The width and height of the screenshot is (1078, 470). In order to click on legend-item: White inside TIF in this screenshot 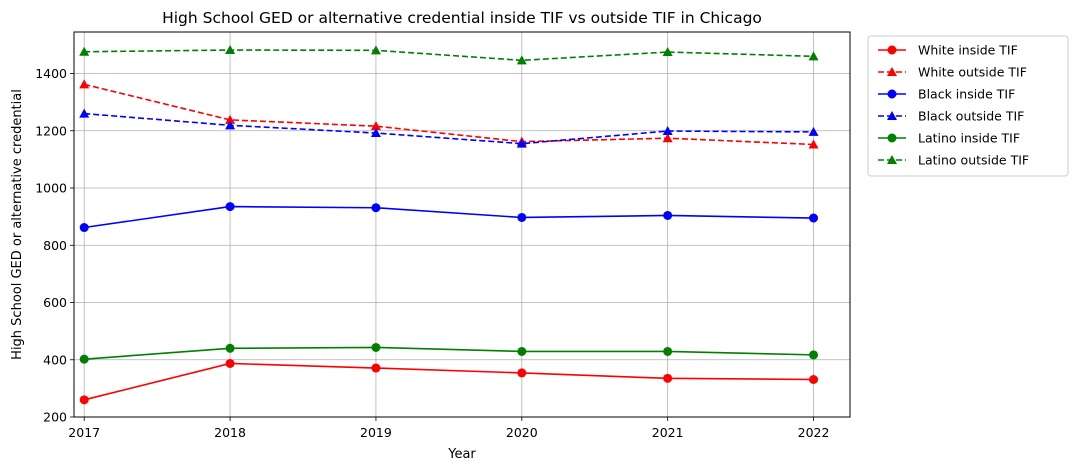, I will do `click(948, 50)`.